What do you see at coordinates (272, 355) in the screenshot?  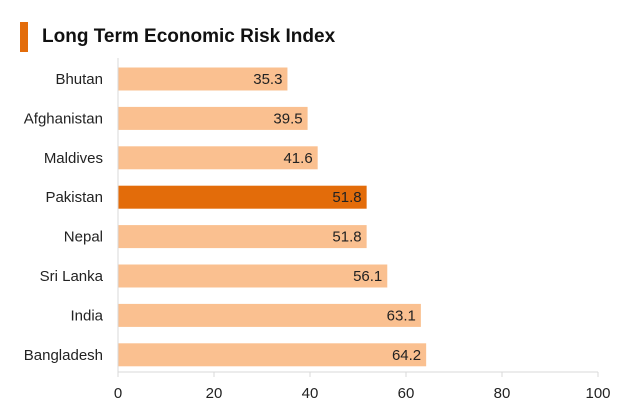 I see `bar-bangladesh` at bounding box center [272, 355].